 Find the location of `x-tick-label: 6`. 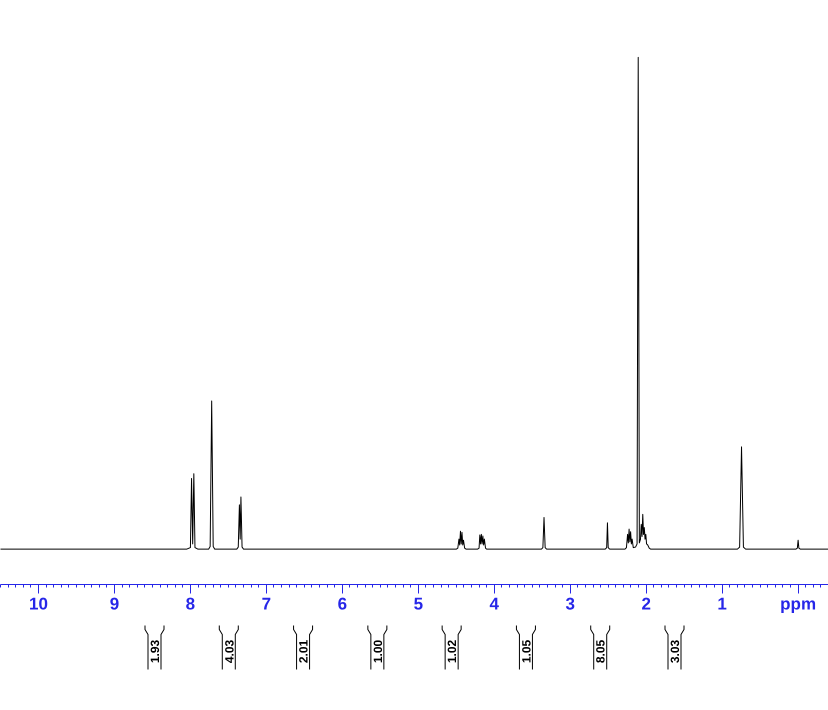

x-tick-label: 6 is located at coordinates (343, 604).